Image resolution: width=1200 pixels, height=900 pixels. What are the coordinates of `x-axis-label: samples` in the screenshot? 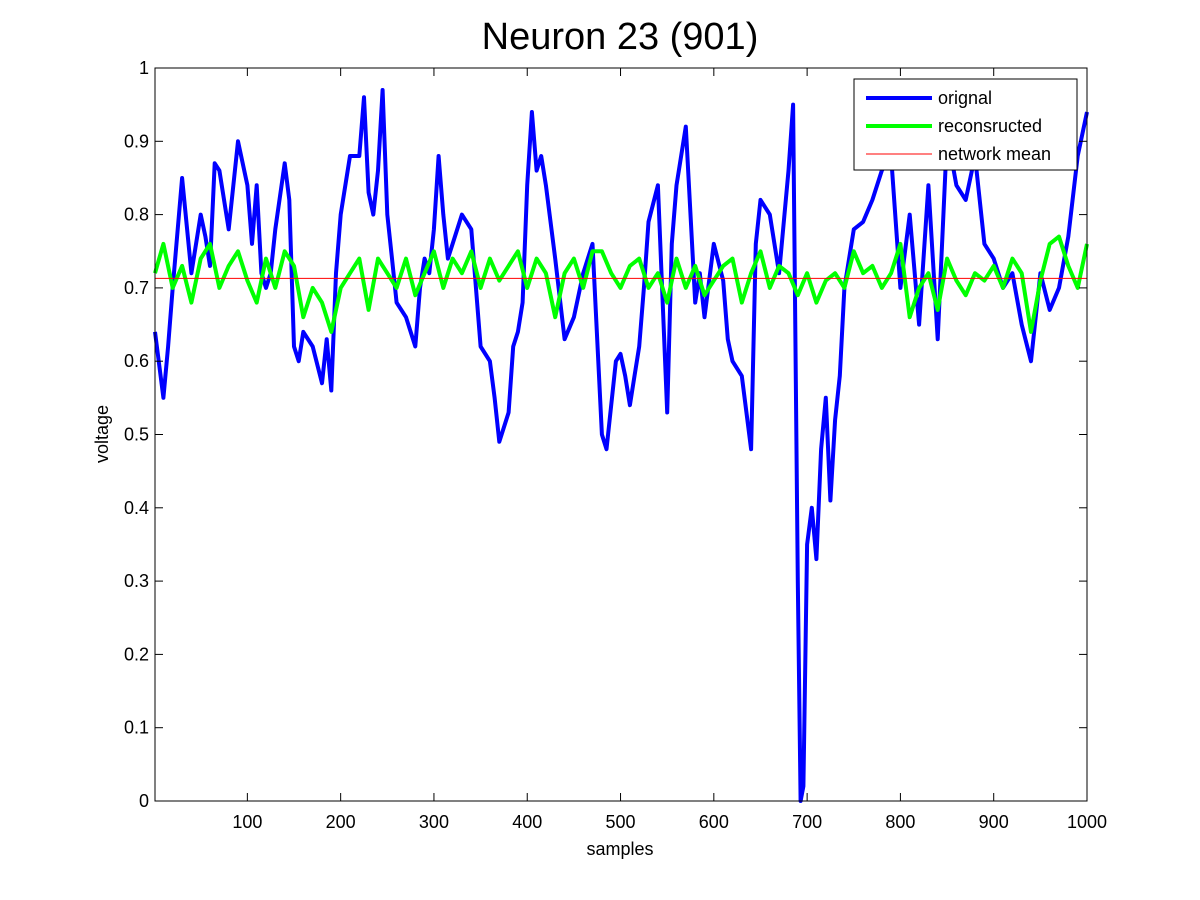 It's located at (619, 849).